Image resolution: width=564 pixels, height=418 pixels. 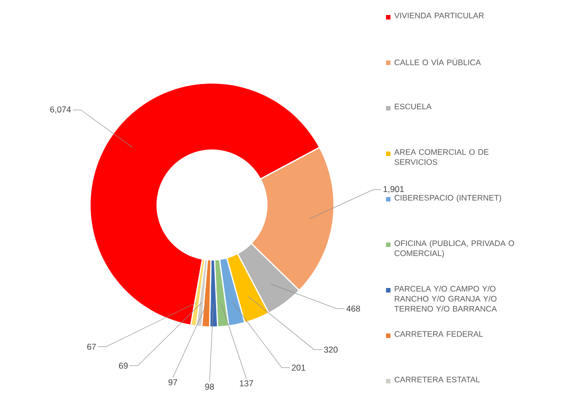 What do you see at coordinates (394, 190) in the screenshot?
I see `data-label: 1,901` at bounding box center [394, 190].